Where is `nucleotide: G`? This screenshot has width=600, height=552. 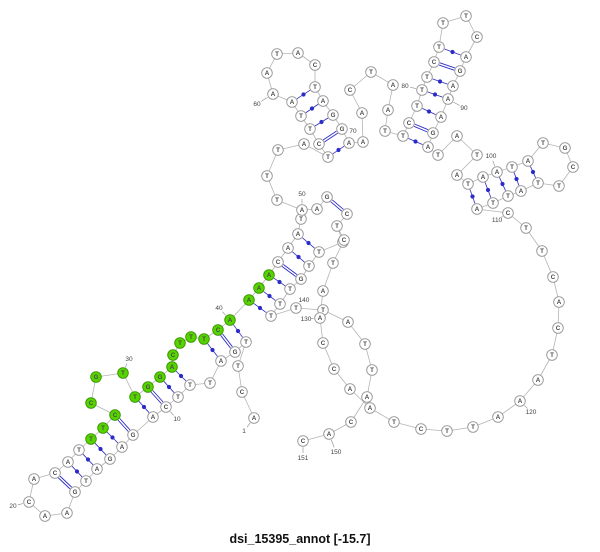 nucleotide: G is located at coordinates (433, 133).